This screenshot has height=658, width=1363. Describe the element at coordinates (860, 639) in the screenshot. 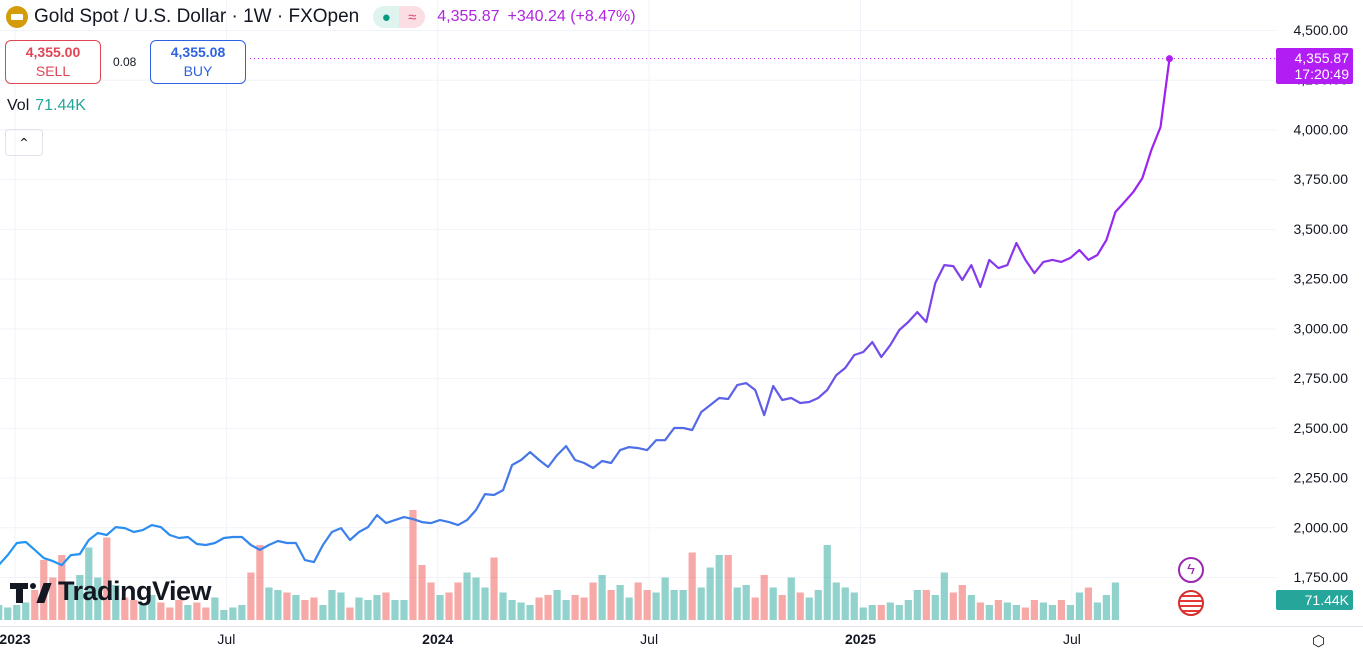

I see `x-tick-label: 2025` at that location.